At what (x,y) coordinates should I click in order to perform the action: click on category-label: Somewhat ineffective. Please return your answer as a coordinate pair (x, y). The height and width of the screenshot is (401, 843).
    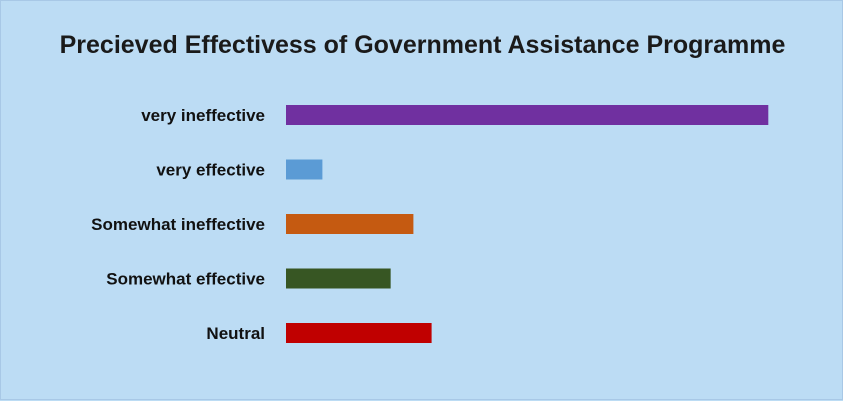
    Looking at the image, I should click on (178, 224).